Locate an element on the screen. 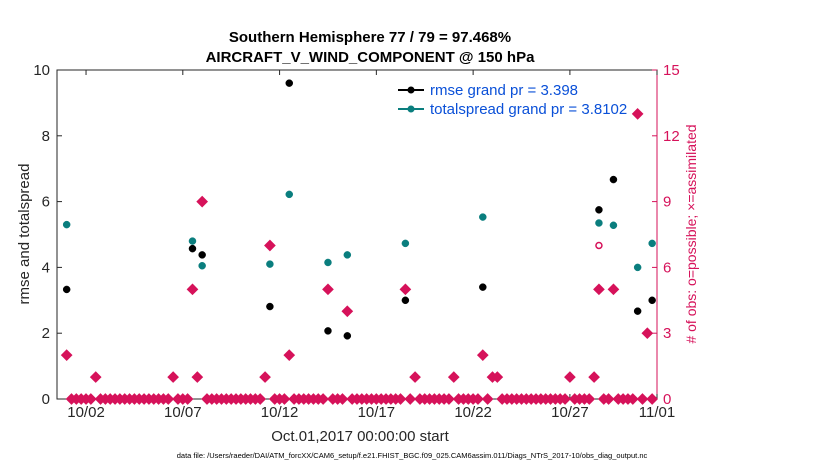 The width and height of the screenshot is (830, 470). x-tick-label: 10/17 is located at coordinates (377, 412).